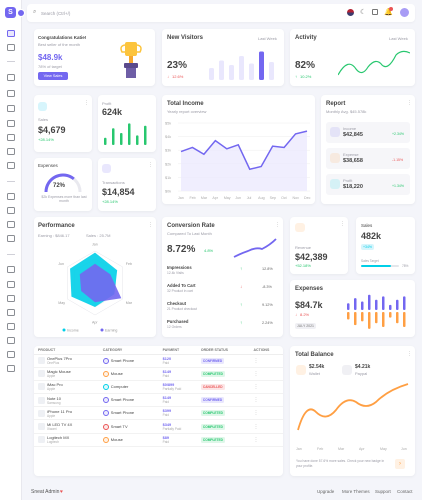  What do you see at coordinates (11, 137) in the screenshot?
I see `sidebar-item-invoice-icon` at bounding box center [11, 137].